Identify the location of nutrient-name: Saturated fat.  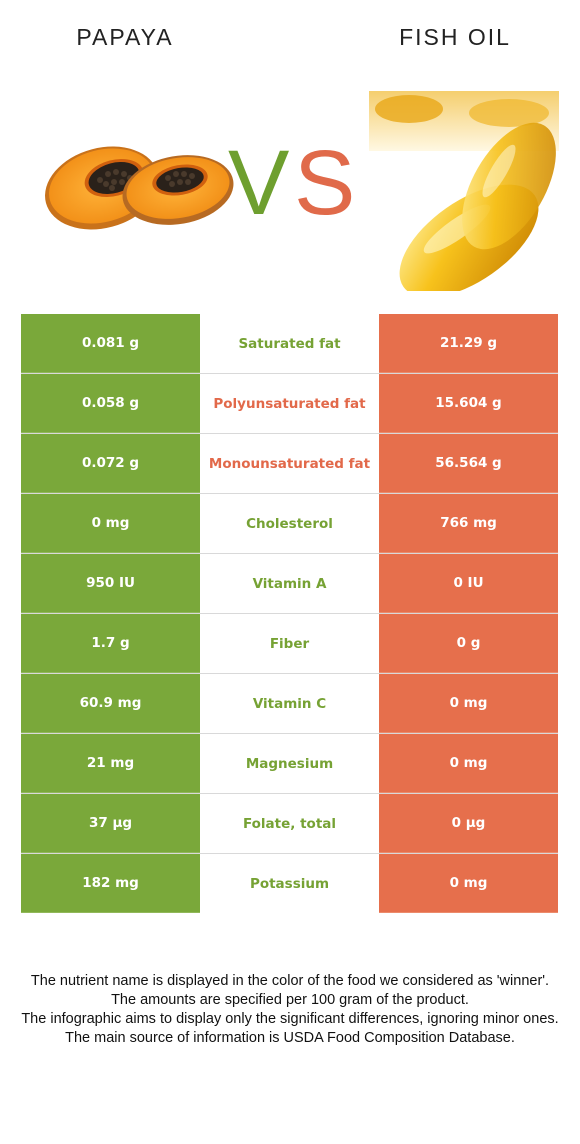
(289, 343).